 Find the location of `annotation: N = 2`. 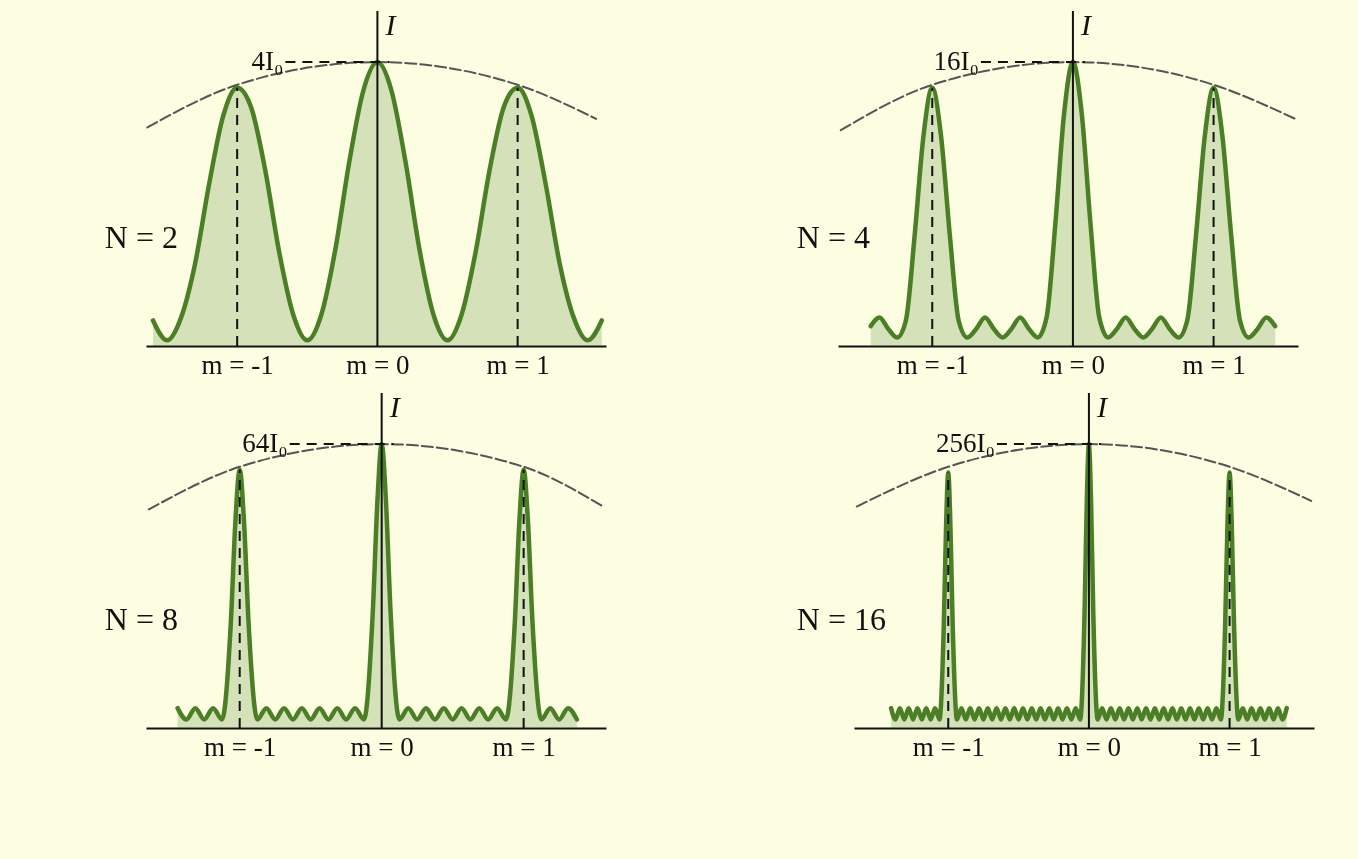

annotation: N = 2 is located at coordinates (141, 237).